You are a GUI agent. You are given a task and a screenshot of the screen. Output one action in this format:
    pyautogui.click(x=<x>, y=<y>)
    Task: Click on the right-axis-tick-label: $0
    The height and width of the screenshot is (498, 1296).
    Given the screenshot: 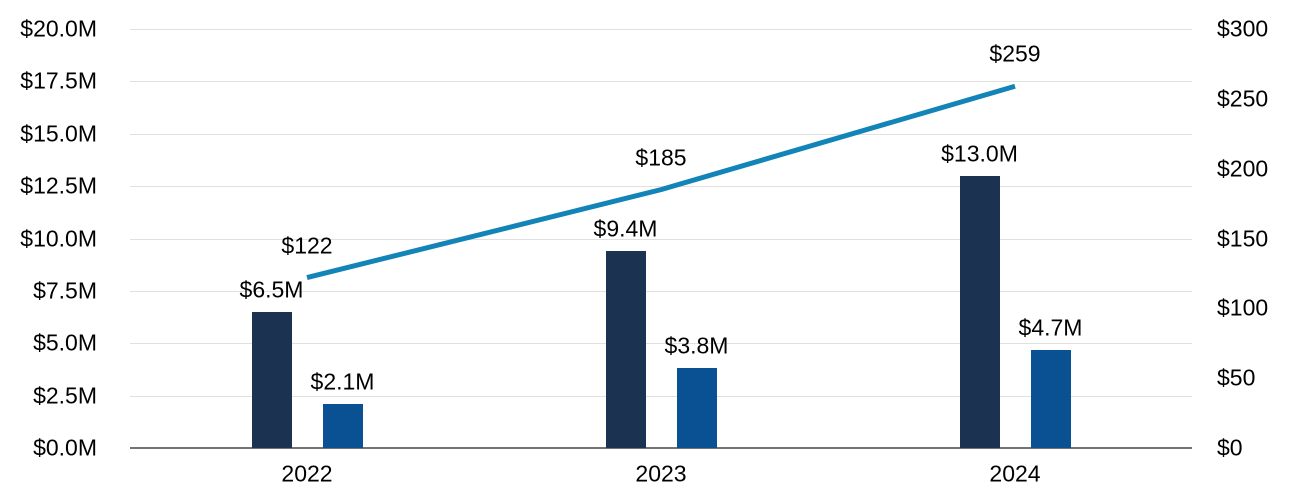 What is the action you would take?
    pyautogui.click(x=1230, y=447)
    